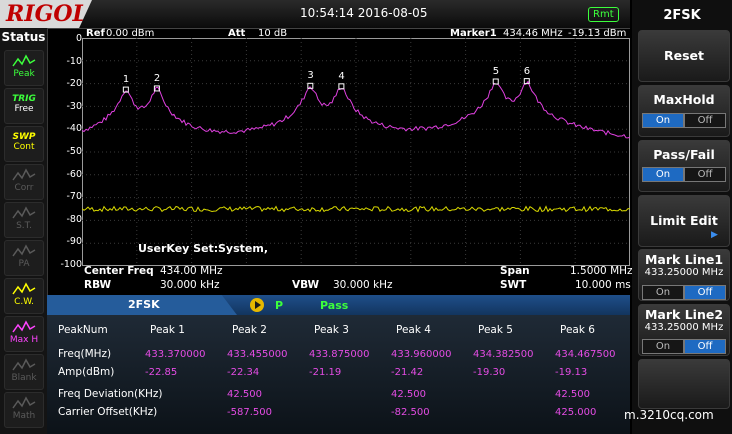 This screenshot has width=732, height=434. What do you see at coordinates (24, 326) in the screenshot?
I see `max-hold-icon` at bounding box center [24, 326].